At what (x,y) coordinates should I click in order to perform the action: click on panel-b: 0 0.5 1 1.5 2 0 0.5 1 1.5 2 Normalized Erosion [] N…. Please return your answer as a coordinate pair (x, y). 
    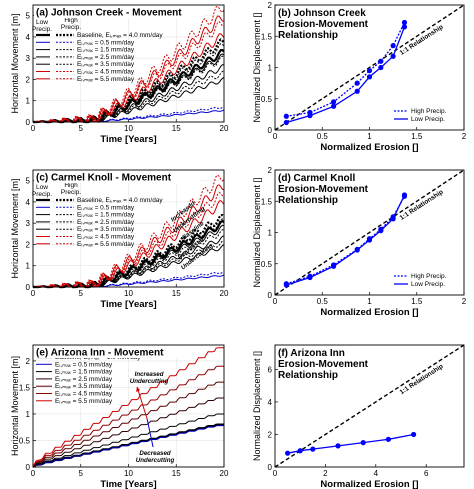
    Looking at the image, I should click on (359, 77).